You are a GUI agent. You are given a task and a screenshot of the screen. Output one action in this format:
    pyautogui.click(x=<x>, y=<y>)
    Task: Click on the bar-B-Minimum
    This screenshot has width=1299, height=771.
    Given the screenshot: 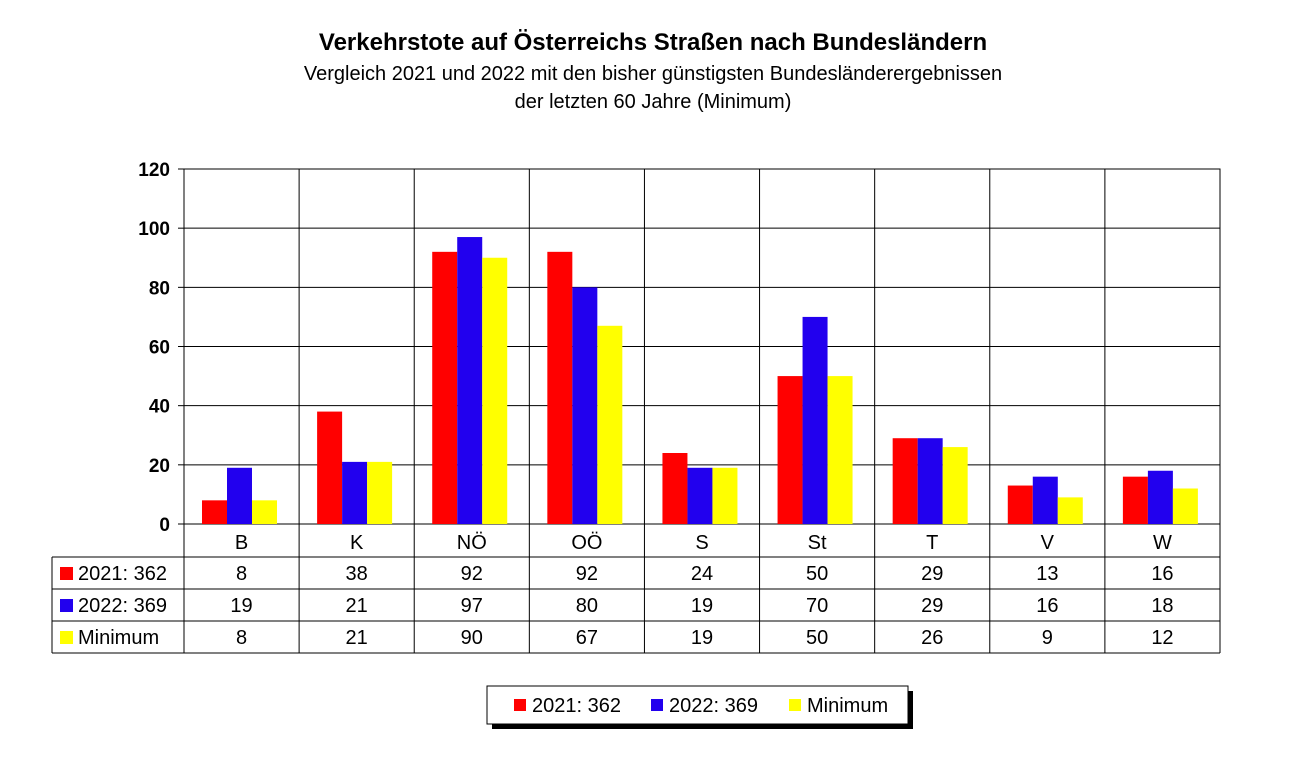 What is the action you would take?
    pyautogui.click(x=264, y=512)
    